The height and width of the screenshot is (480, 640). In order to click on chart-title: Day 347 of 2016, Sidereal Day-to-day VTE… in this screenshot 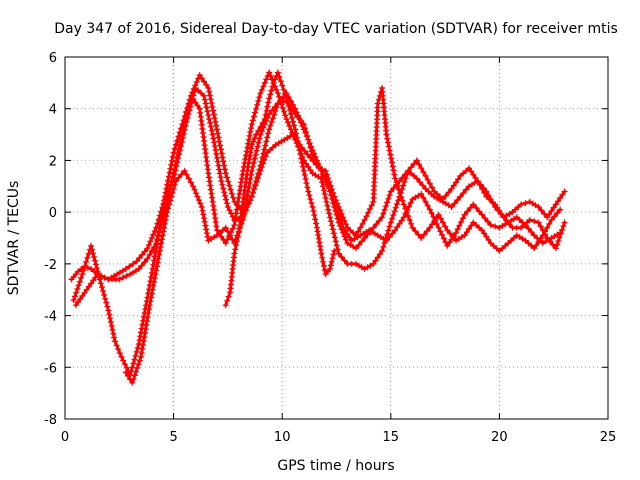, I will do `click(336, 29)`.